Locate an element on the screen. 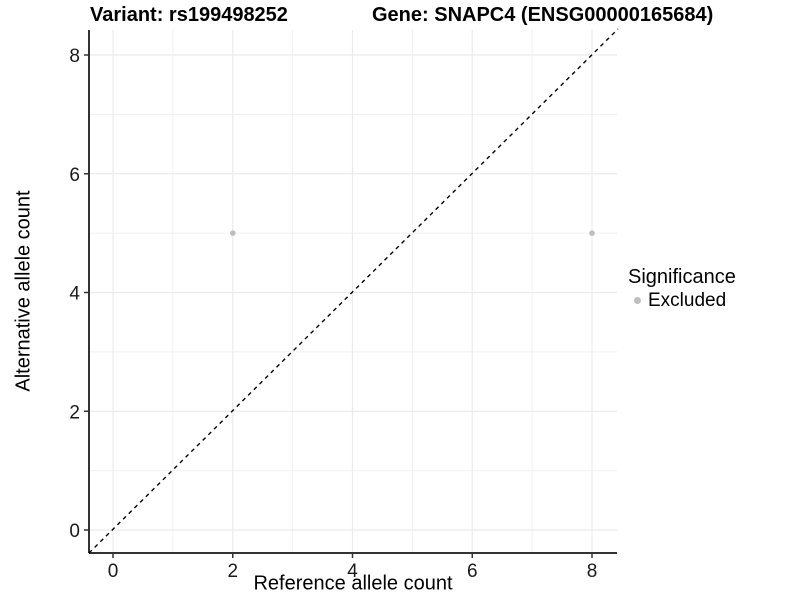 This screenshot has width=800, height=600. x-axis-title: Reference allele count is located at coordinates (353, 583).